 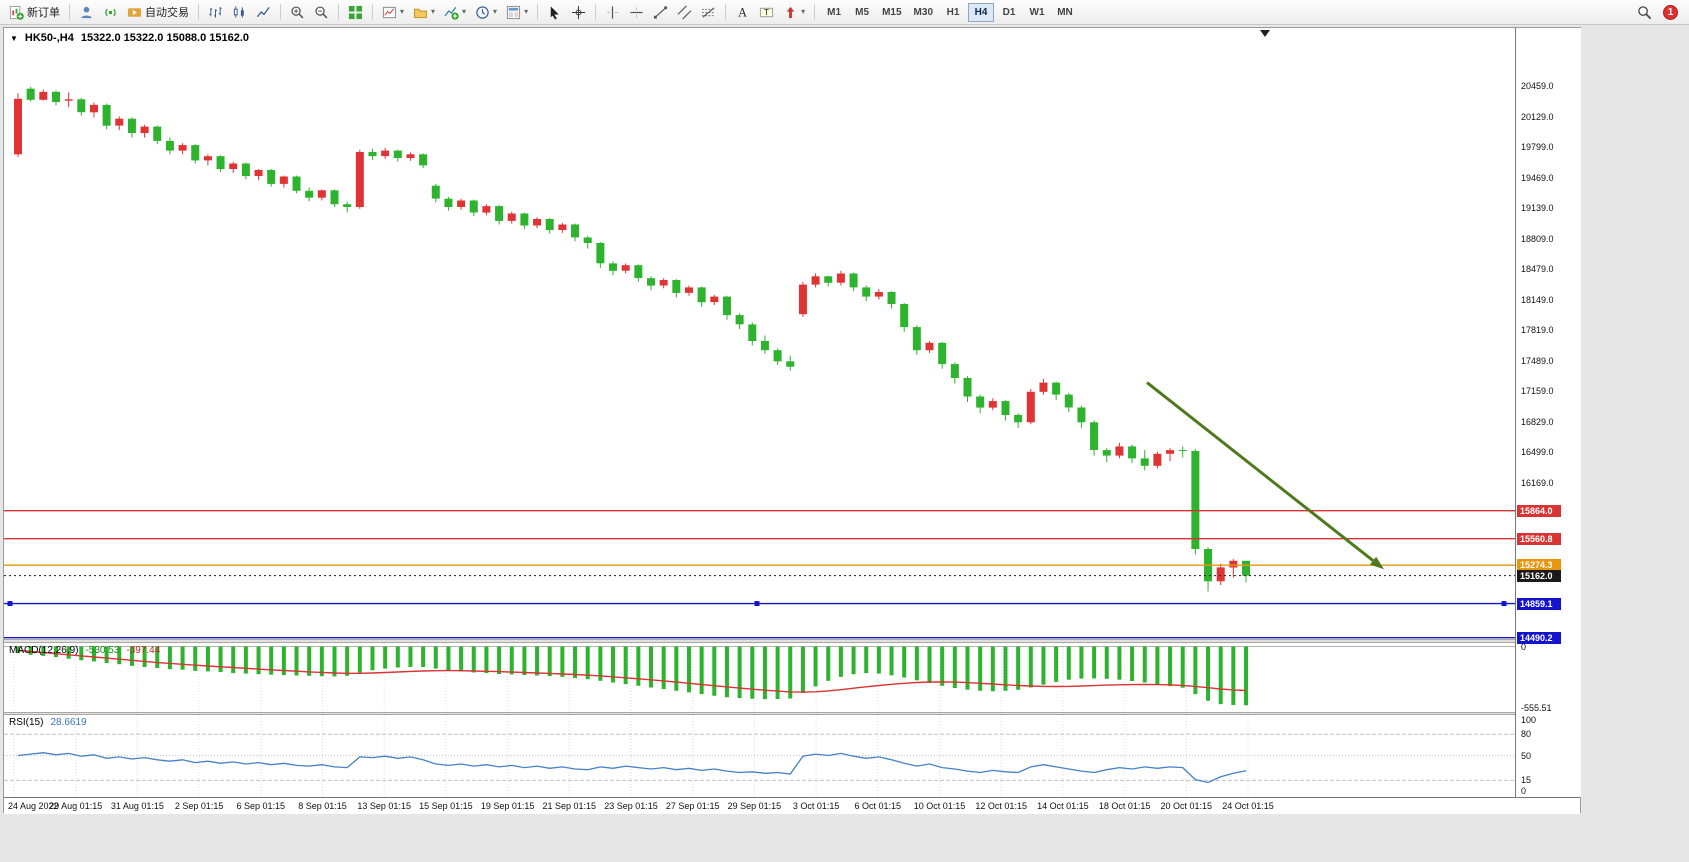 What do you see at coordinates (1037, 12) in the screenshot?
I see `timeframe-w1: W1` at bounding box center [1037, 12].